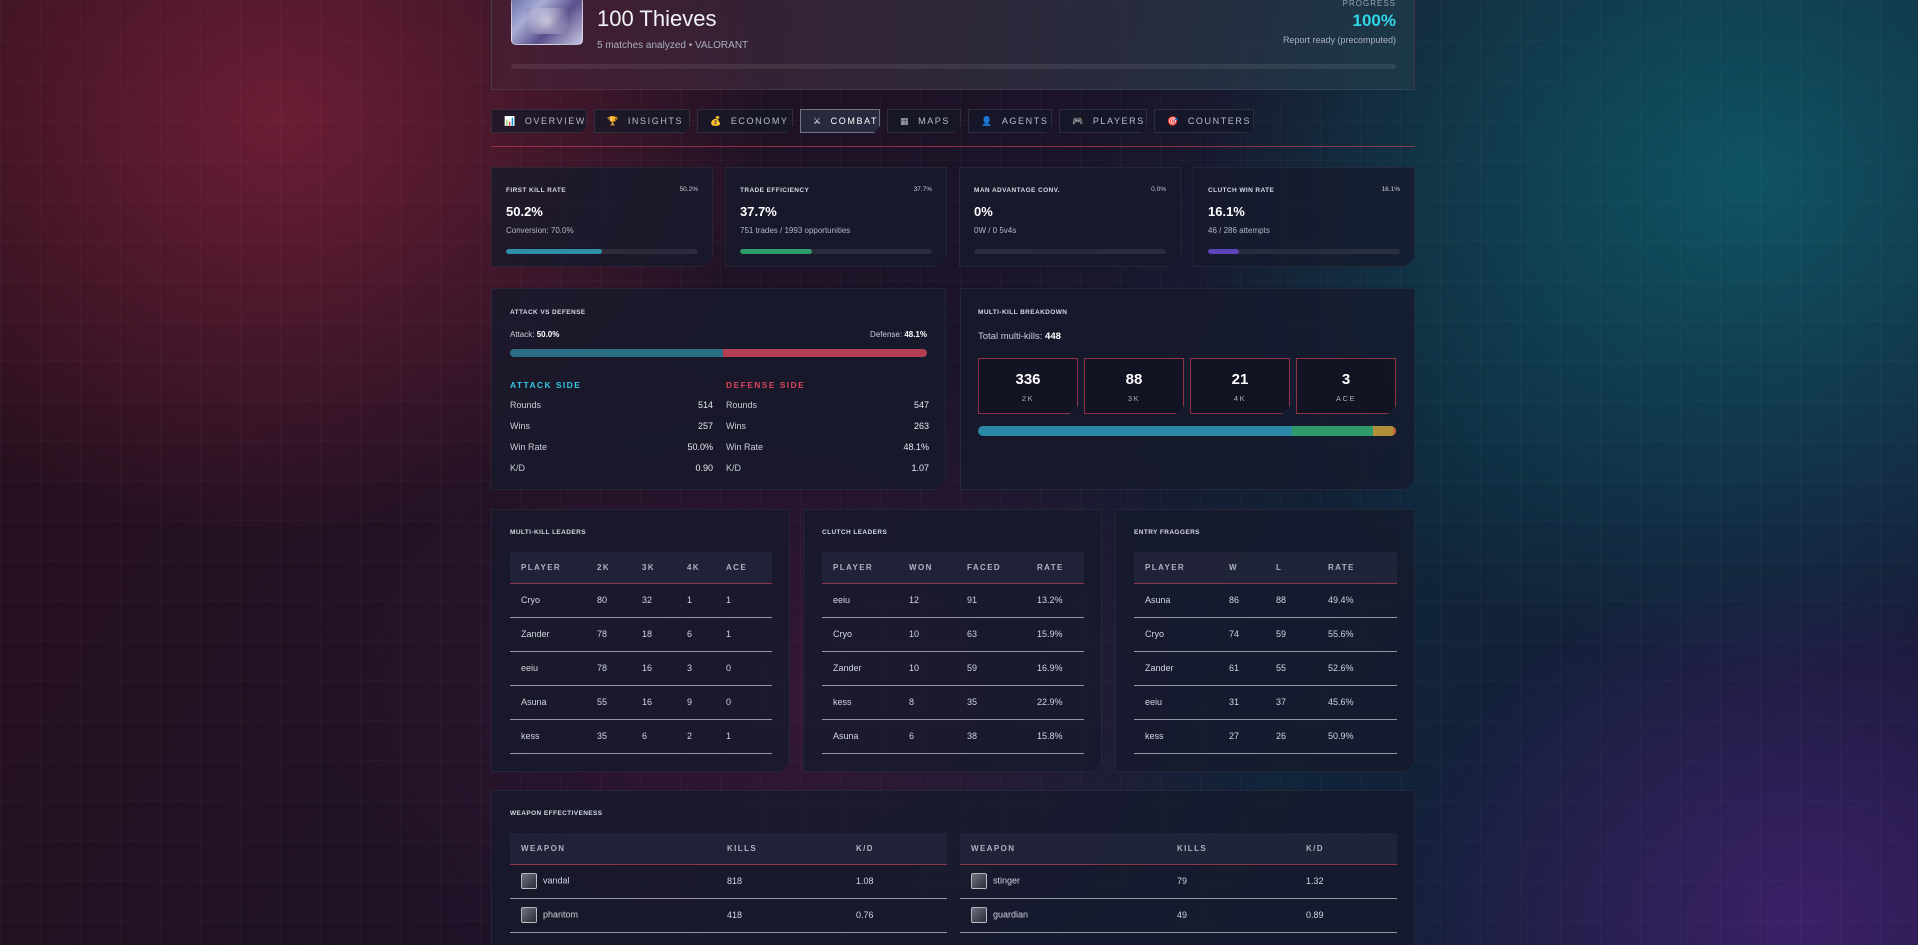 The width and height of the screenshot is (1918, 945). What do you see at coordinates (1176, 600) in the screenshot?
I see `row-name-cell: Asuna` at bounding box center [1176, 600].